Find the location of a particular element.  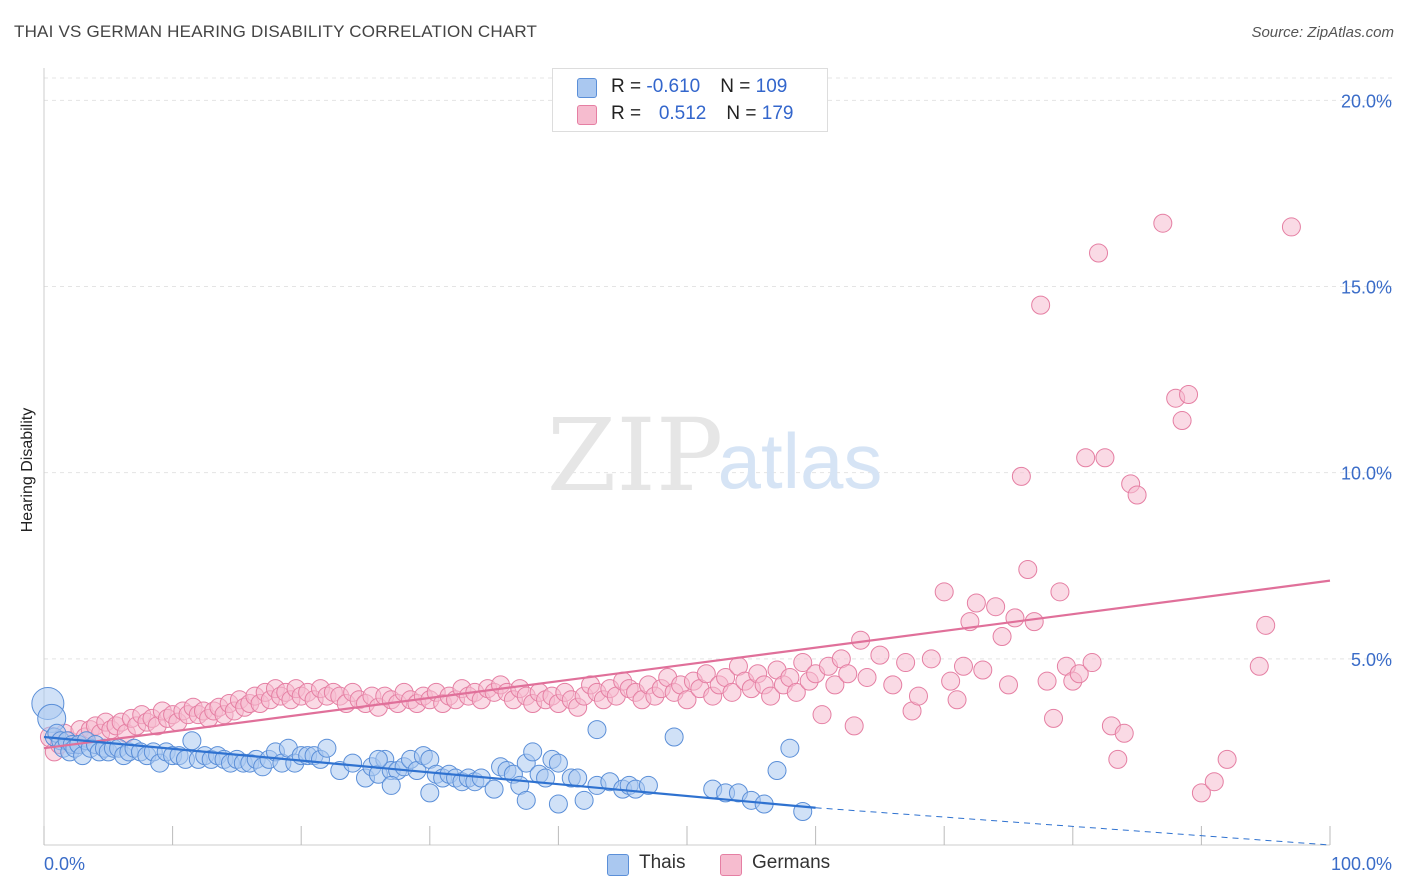

watermark-zip: ZIP is located at coordinates (635, 455).